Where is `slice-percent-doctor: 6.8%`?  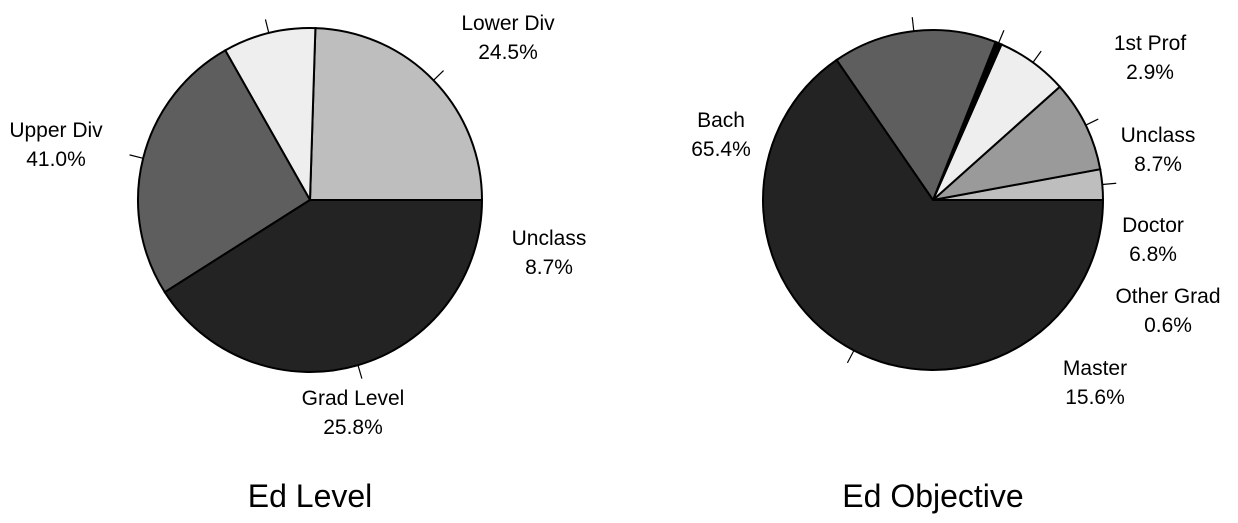
slice-percent-doctor: 6.8% is located at coordinates (1153, 254).